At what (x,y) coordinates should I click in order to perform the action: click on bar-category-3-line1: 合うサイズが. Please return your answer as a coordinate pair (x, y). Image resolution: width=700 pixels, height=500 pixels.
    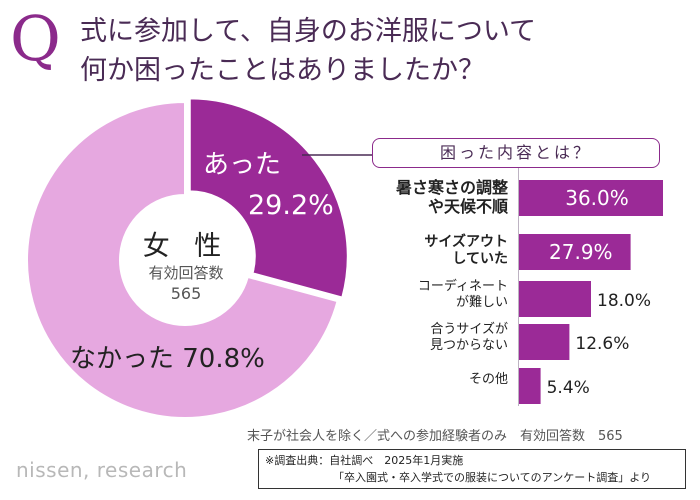
    Looking at the image, I should click on (469, 329).